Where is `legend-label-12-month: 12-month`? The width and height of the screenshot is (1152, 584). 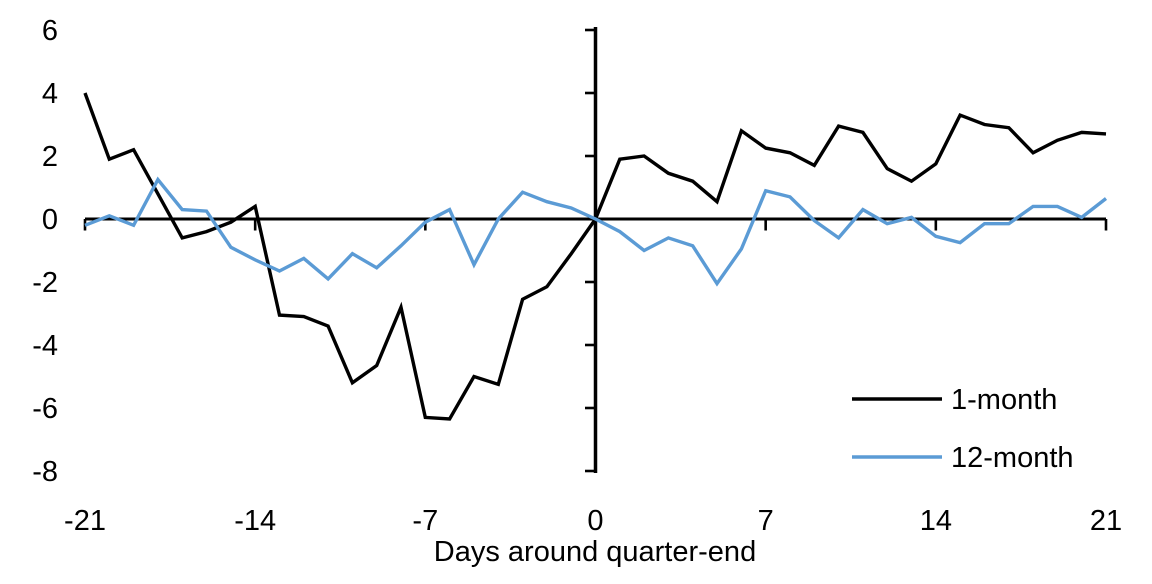 legend-label-12-month: 12-month is located at coordinates (1012, 458).